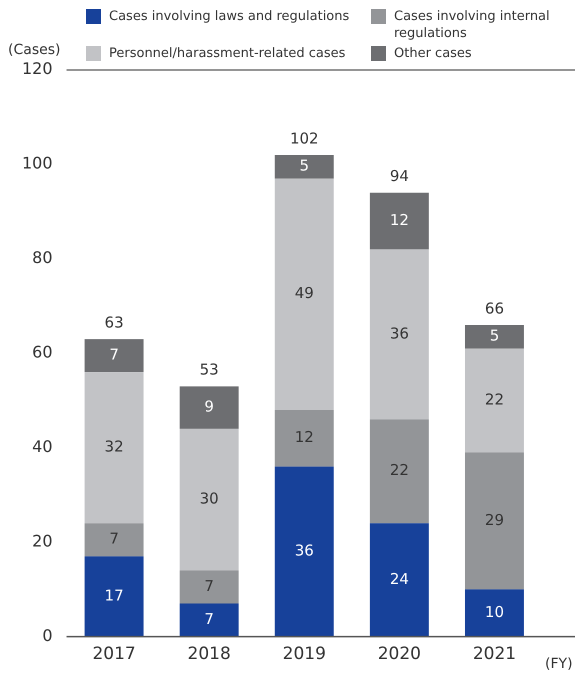 This screenshot has width=575, height=677. Describe the element at coordinates (209, 654) in the screenshot. I see `x-tick-label: 2018` at that location.